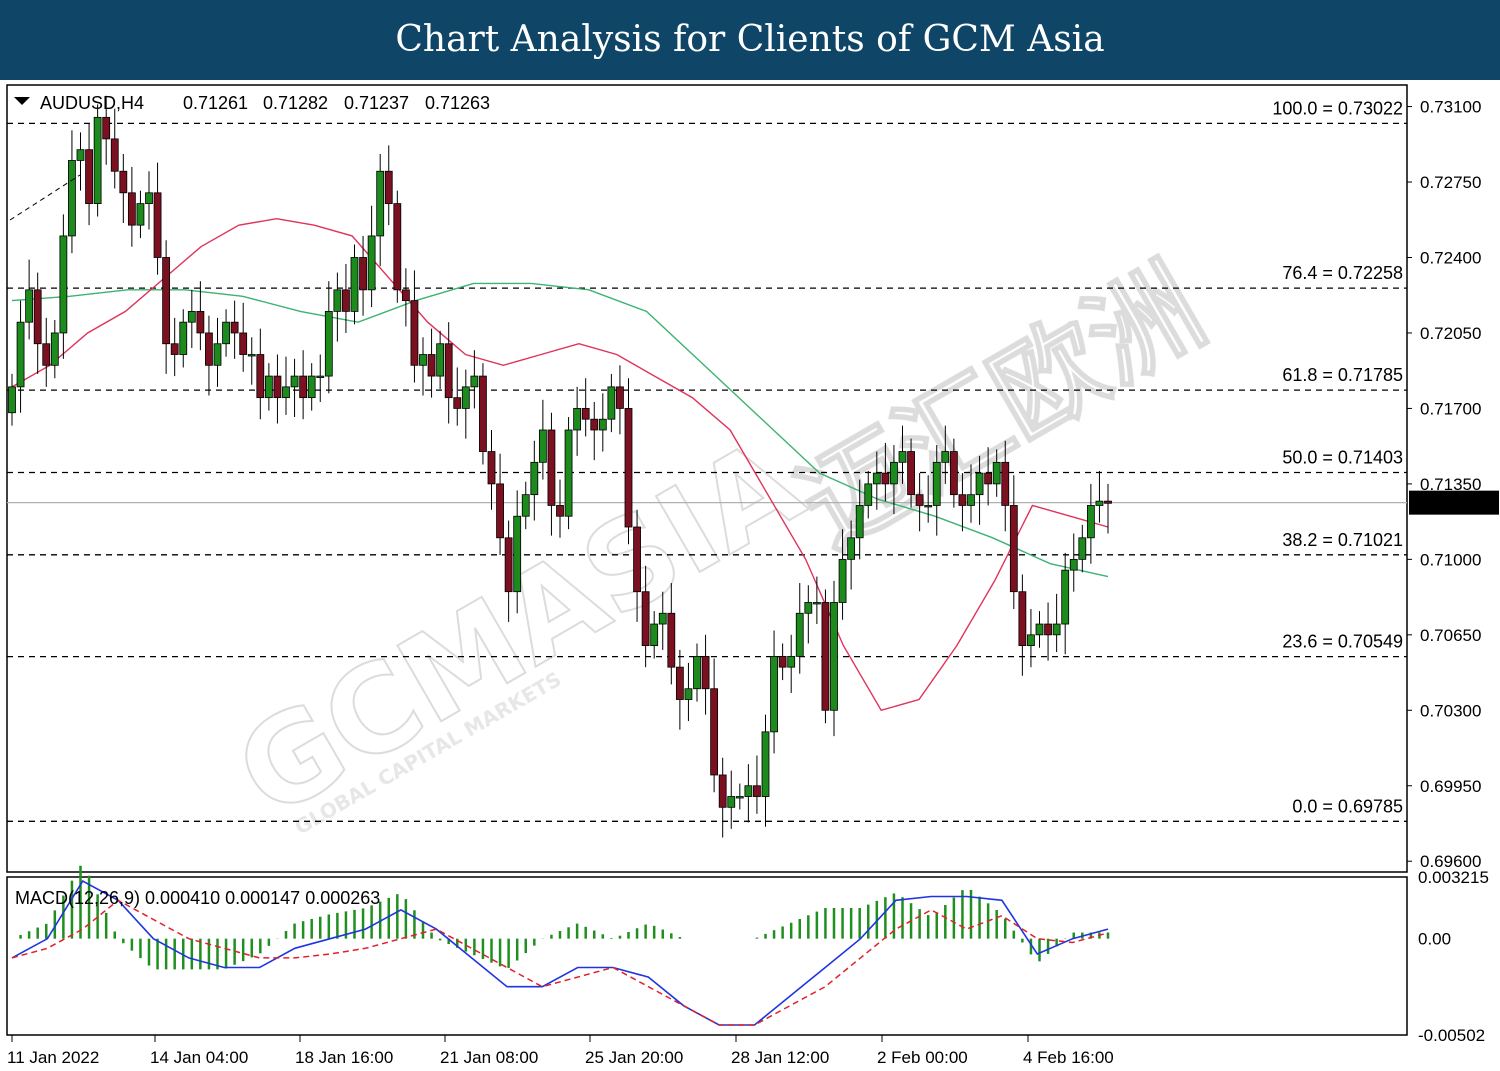 The width and height of the screenshot is (1500, 1071). What do you see at coordinates (1450, 635) in the screenshot?
I see `price-tick-label: 0.70650` at bounding box center [1450, 635].